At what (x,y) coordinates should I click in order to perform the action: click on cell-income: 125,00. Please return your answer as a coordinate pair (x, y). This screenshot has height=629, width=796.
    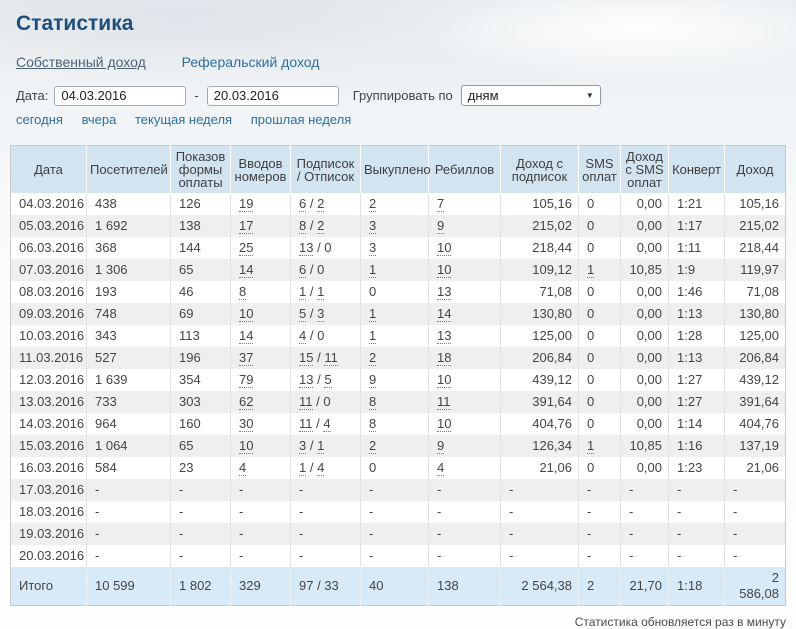
    Looking at the image, I should click on (755, 336).